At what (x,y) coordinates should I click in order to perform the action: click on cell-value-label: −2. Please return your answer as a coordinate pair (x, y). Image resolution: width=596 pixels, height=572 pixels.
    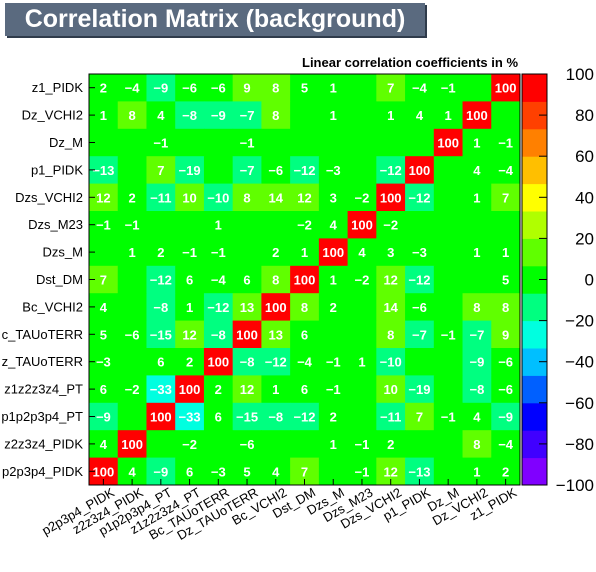
    Looking at the image, I should click on (362, 197).